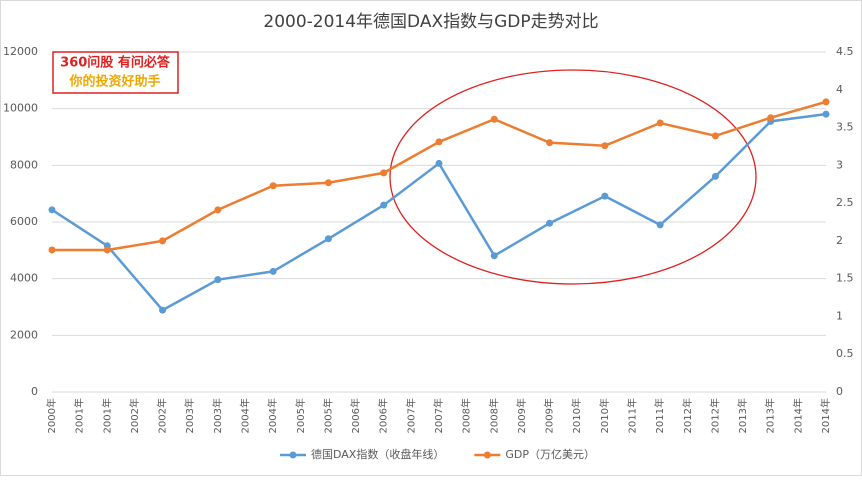  Describe the element at coordinates (839, 315) in the screenshot. I see `y2-tick-label: 1` at that location.